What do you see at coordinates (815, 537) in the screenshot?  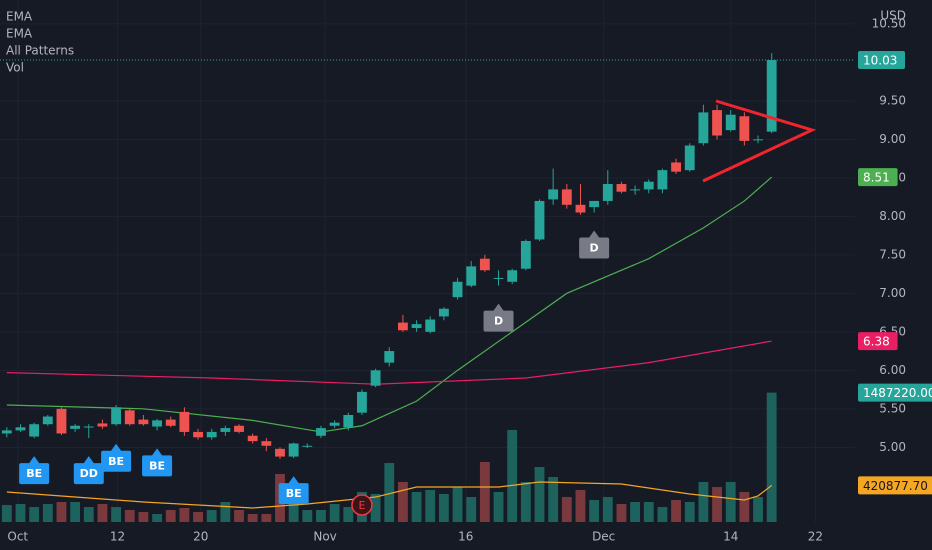 I see `x-tick-label: 22` at bounding box center [815, 537].